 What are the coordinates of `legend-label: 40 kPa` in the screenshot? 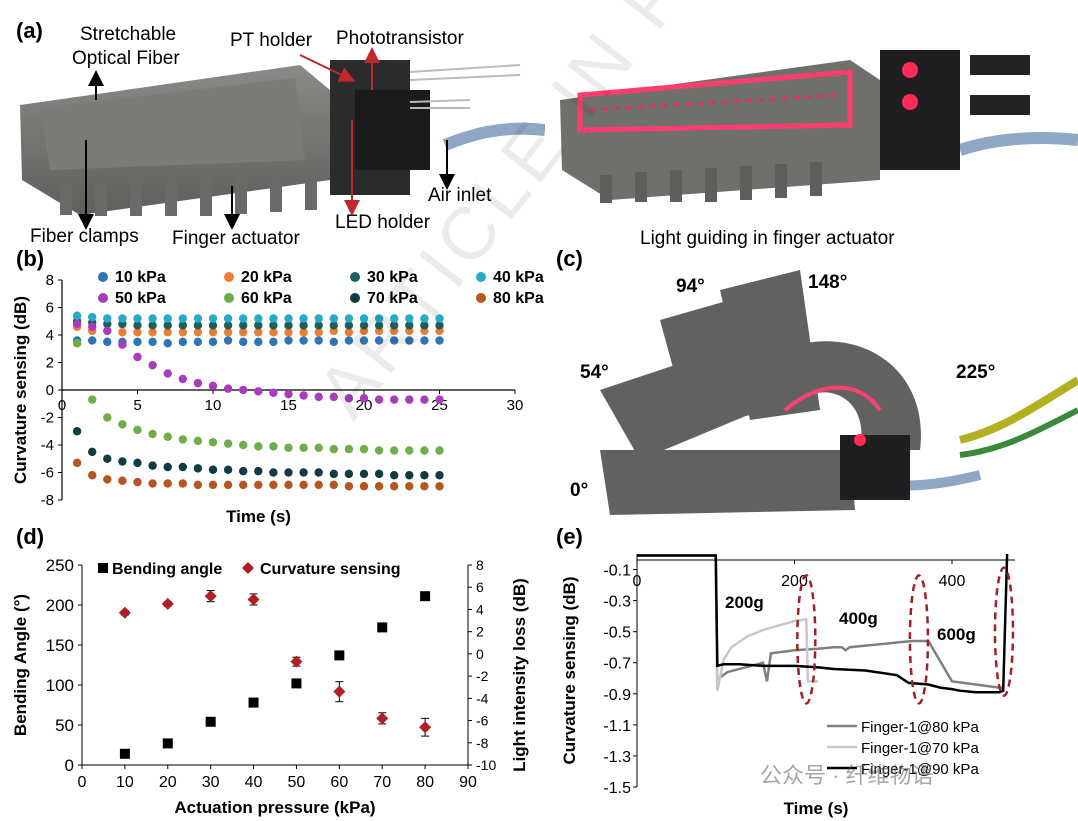 It's located at (518, 277).